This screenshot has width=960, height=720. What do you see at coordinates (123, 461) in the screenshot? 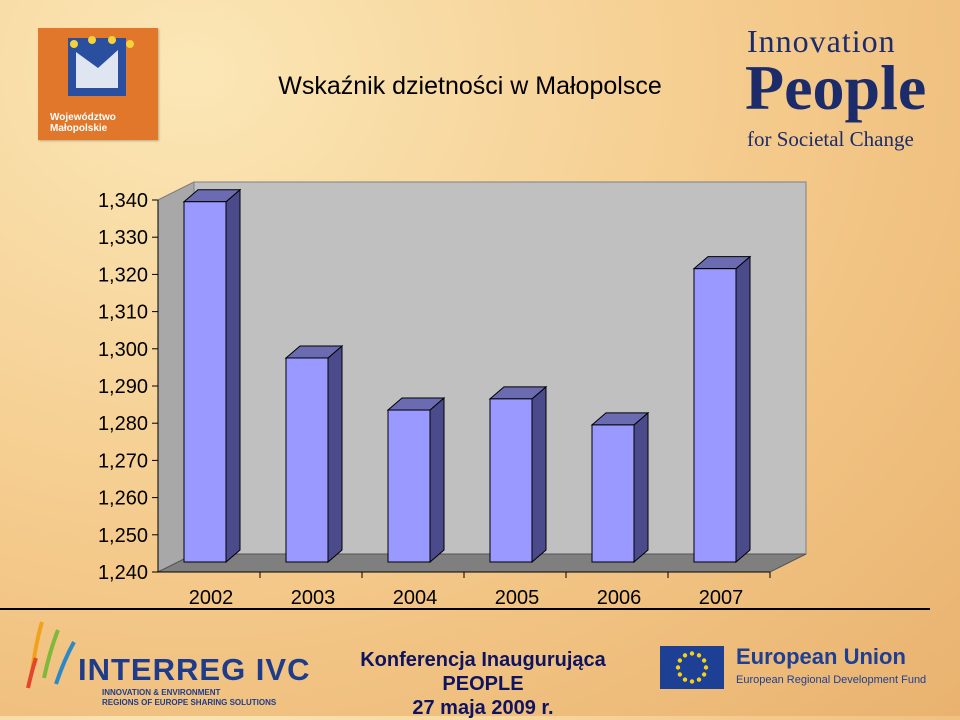
I see `y-tick-label: 1,270` at bounding box center [123, 461].